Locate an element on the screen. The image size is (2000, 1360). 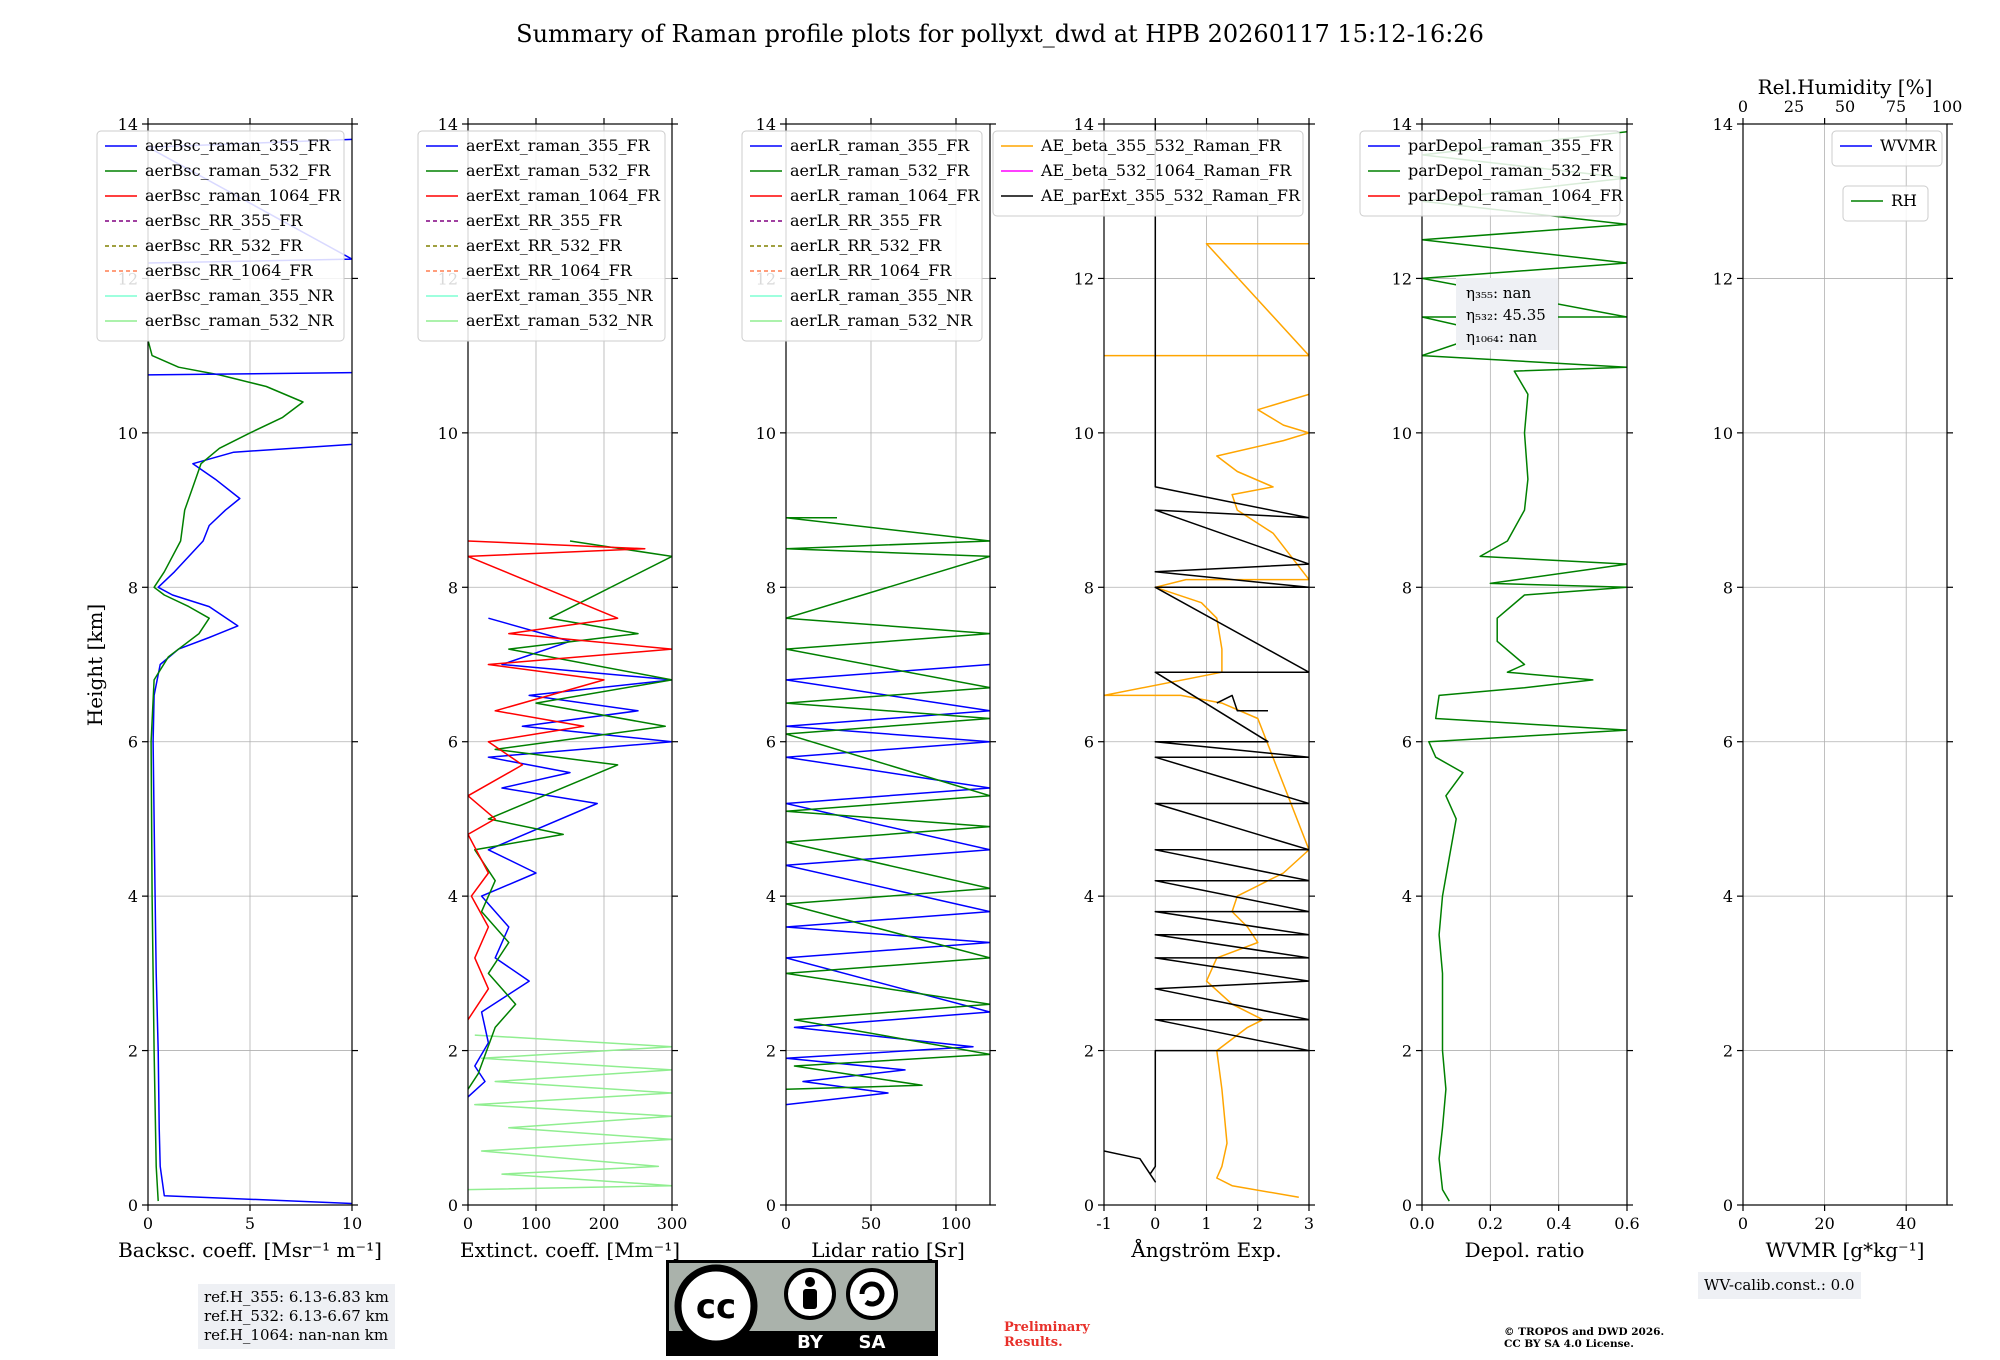
by-person-body is located at coordinates (810, 1299).